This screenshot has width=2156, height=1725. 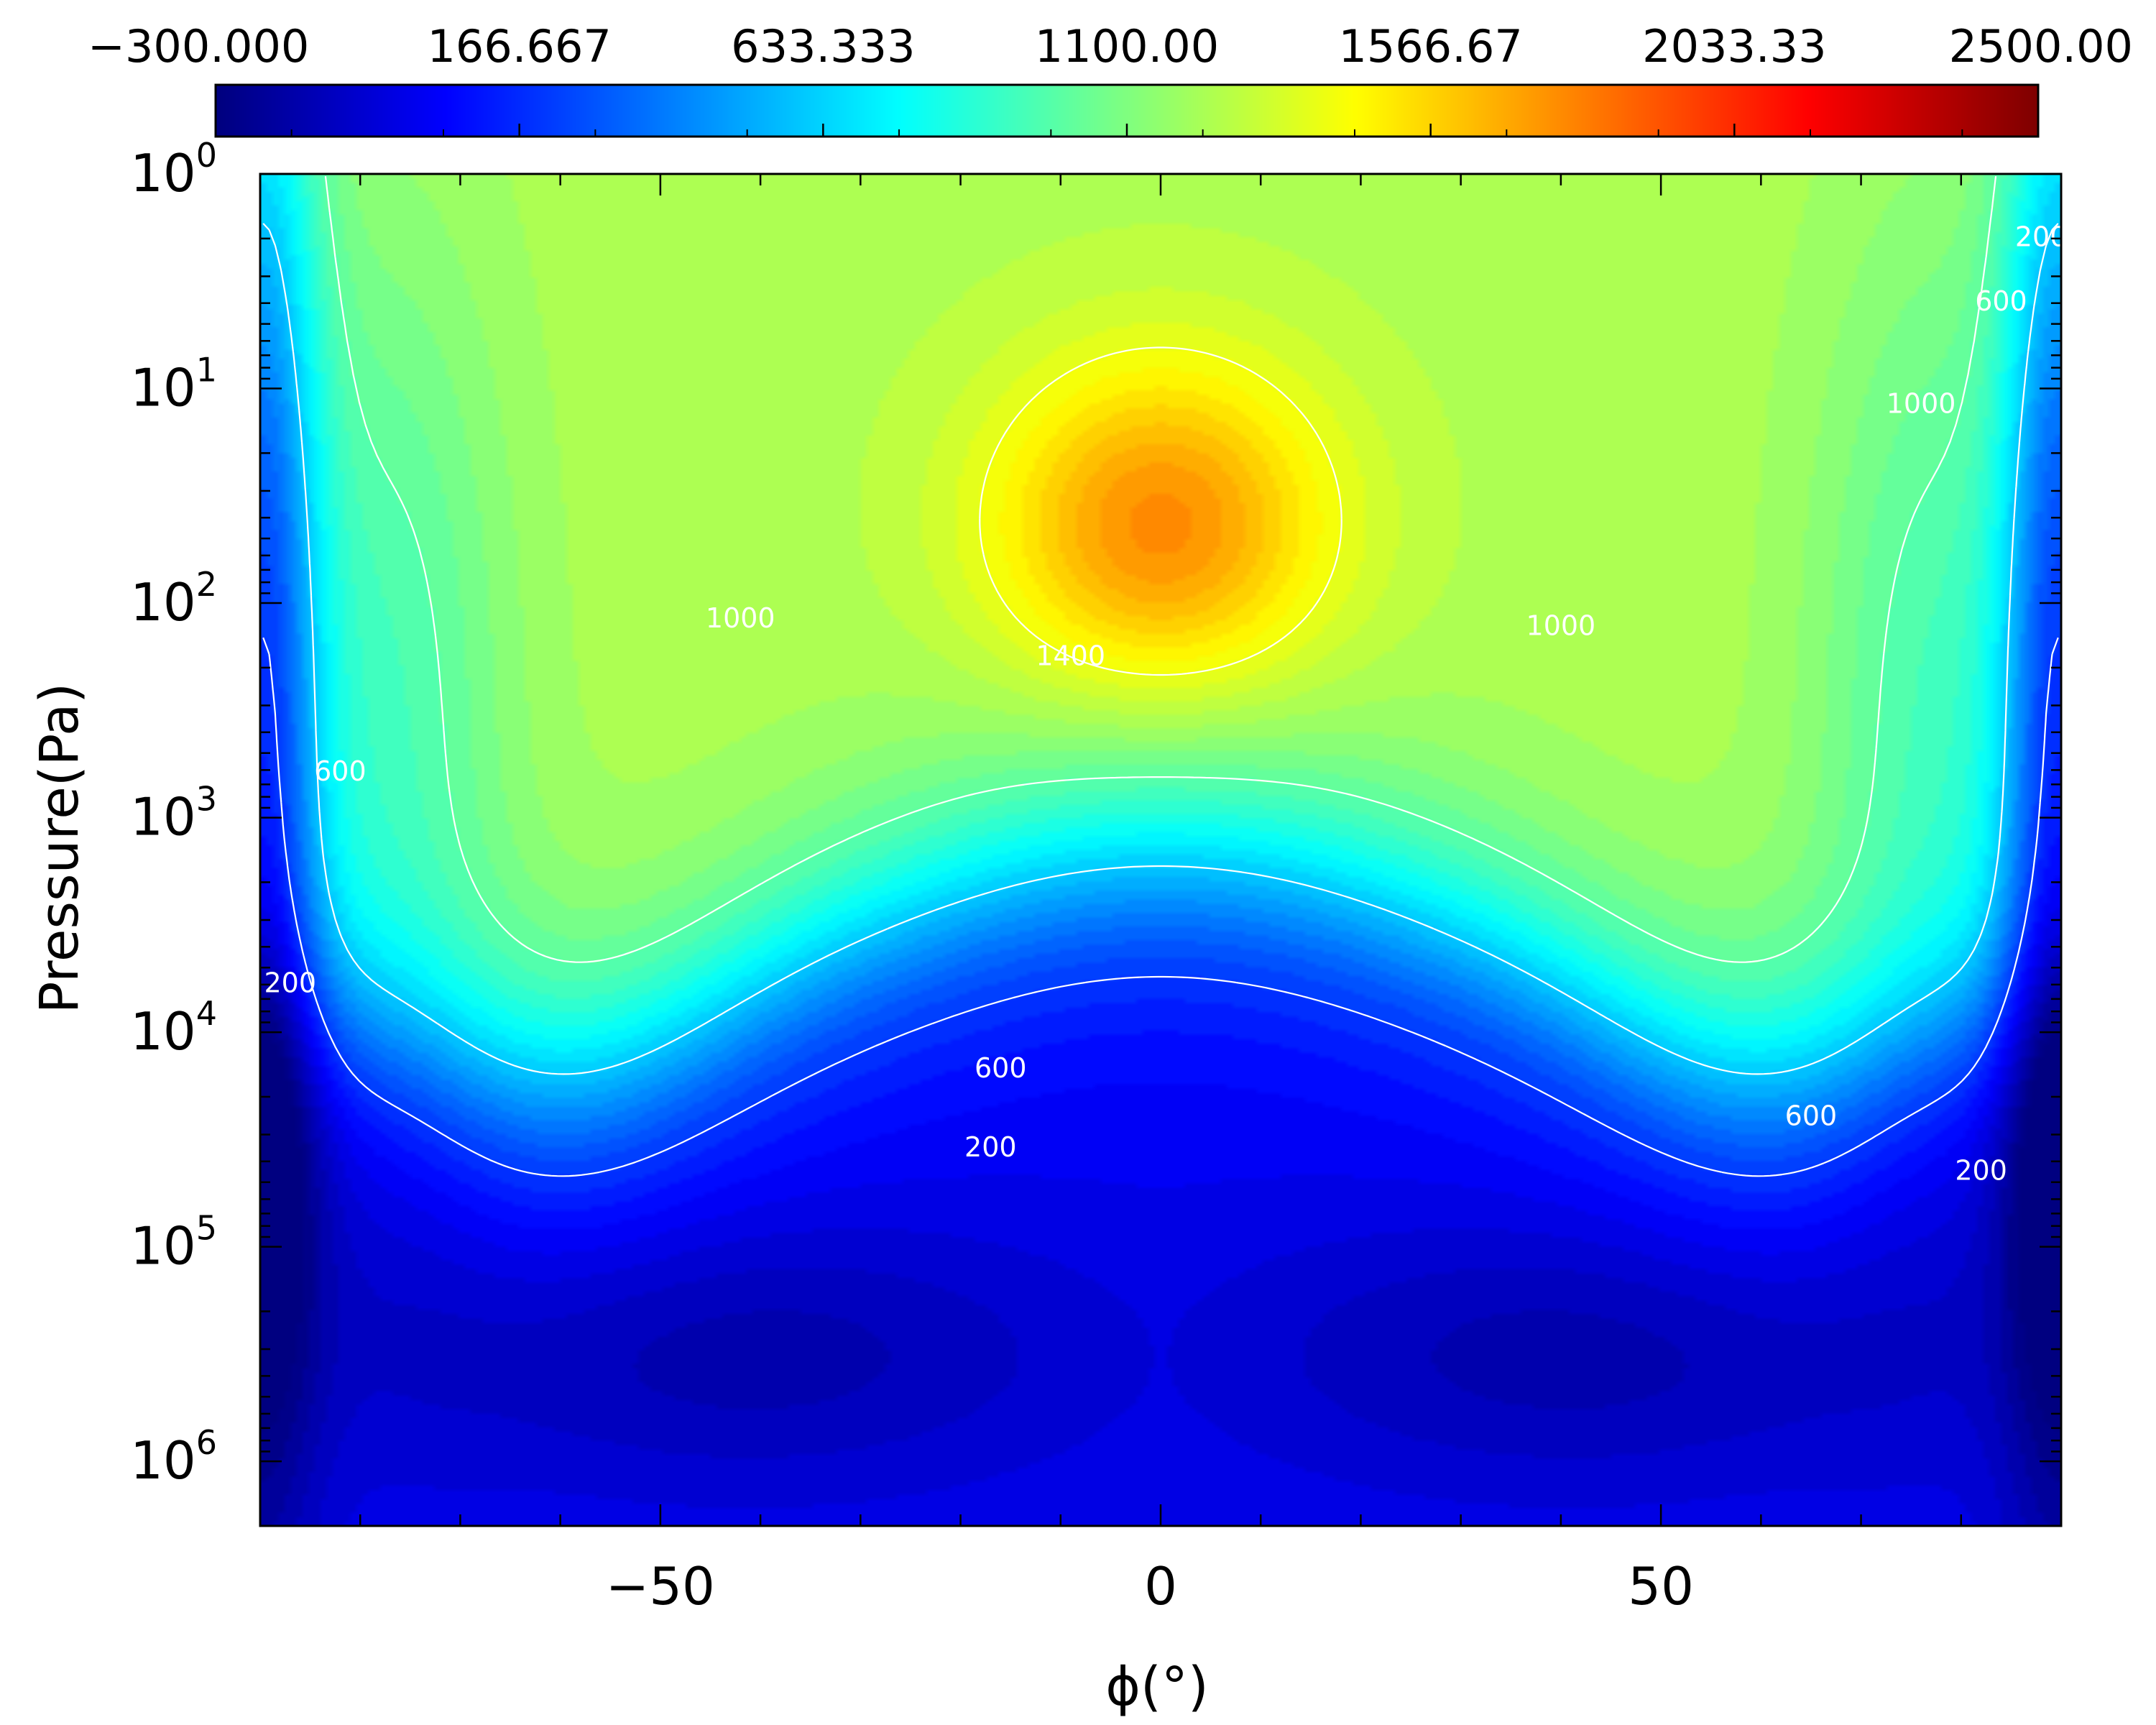 What do you see at coordinates (1661, 1586) in the screenshot?
I see `x-tick-label: 50` at bounding box center [1661, 1586].